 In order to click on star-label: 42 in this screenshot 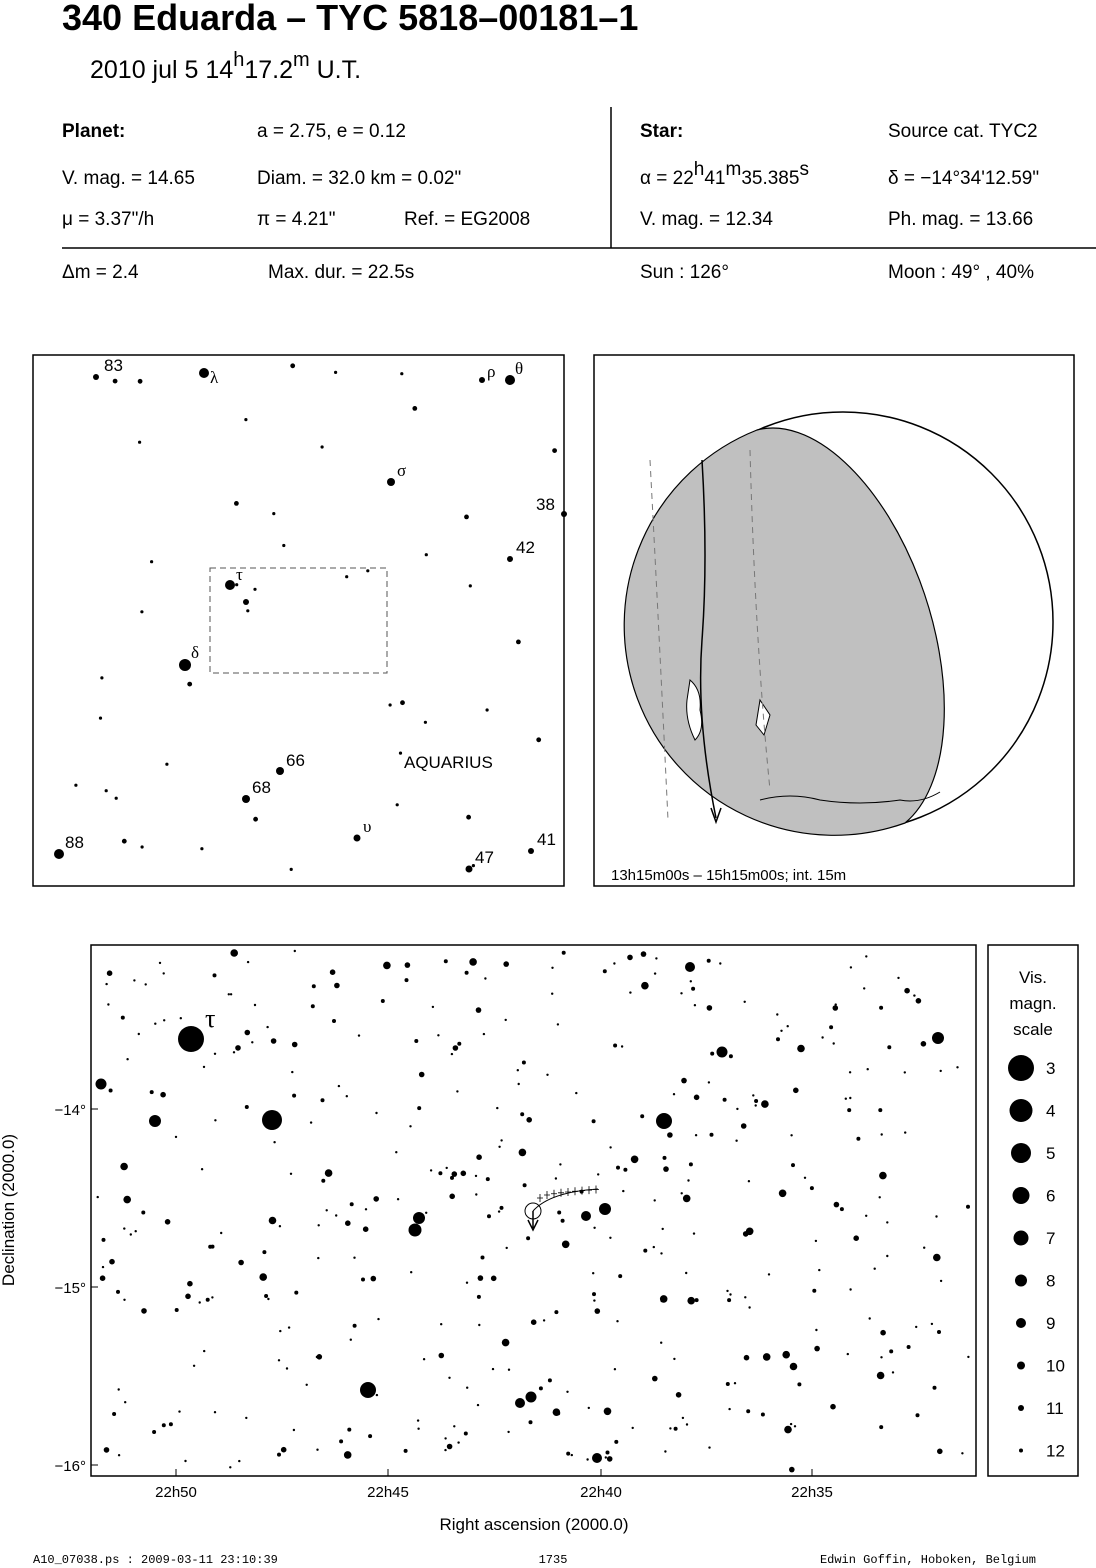, I will do `click(525, 547)`.